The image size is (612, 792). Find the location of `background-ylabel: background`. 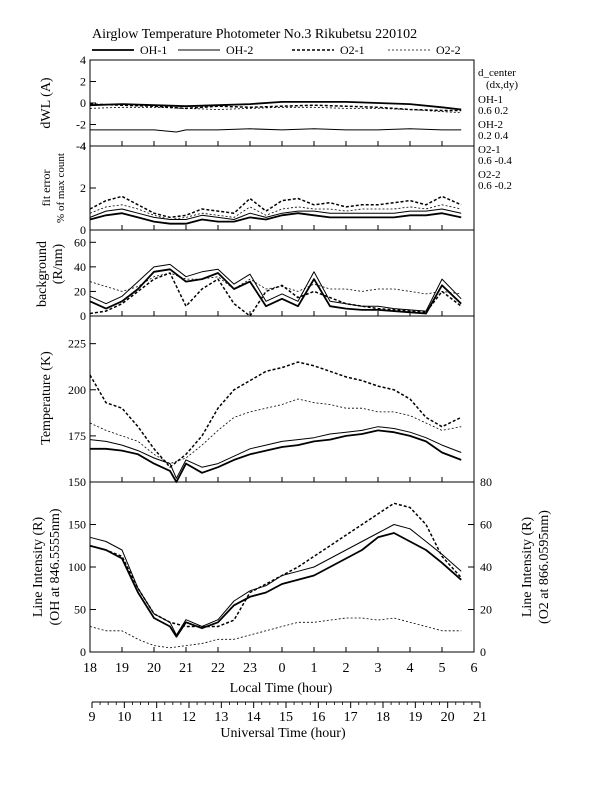

background-ylabel: background is located at coordinates (42, 274).